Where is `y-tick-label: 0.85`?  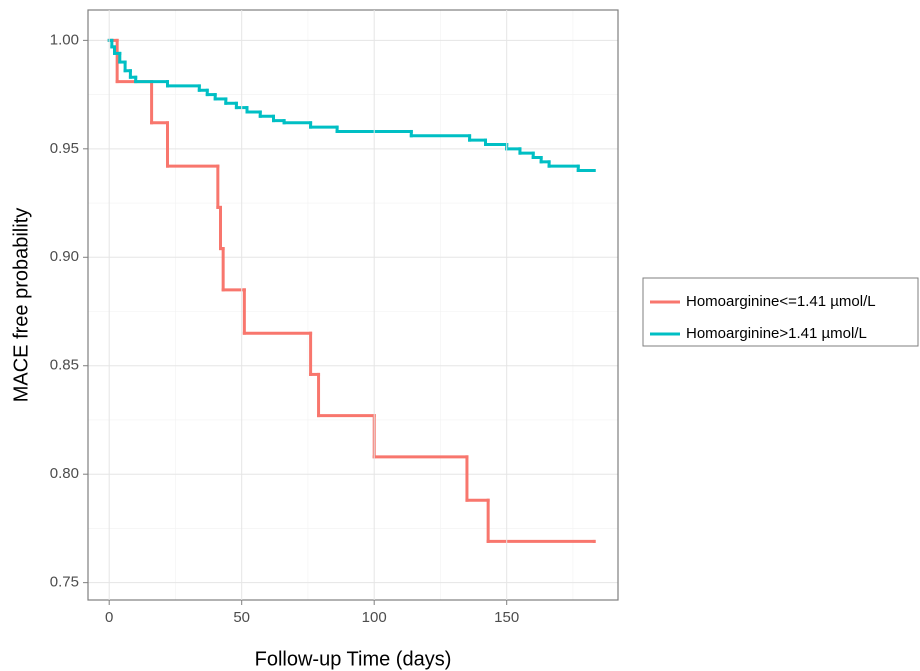 y-tick-label: 0.85 is located at coordinates (64, 365).